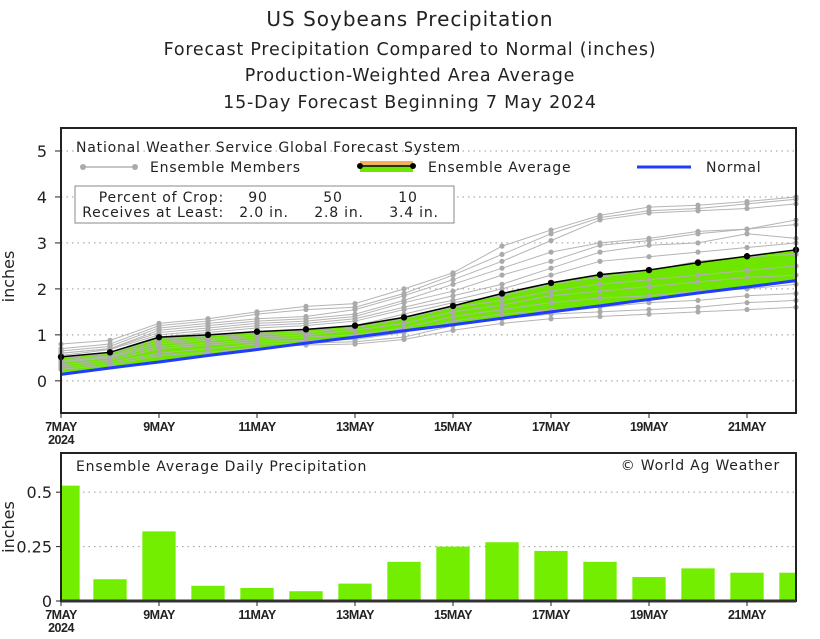 This screenshot has height=639, width=820. I want to click on crop-percent-10: 10, so click(407, 198).